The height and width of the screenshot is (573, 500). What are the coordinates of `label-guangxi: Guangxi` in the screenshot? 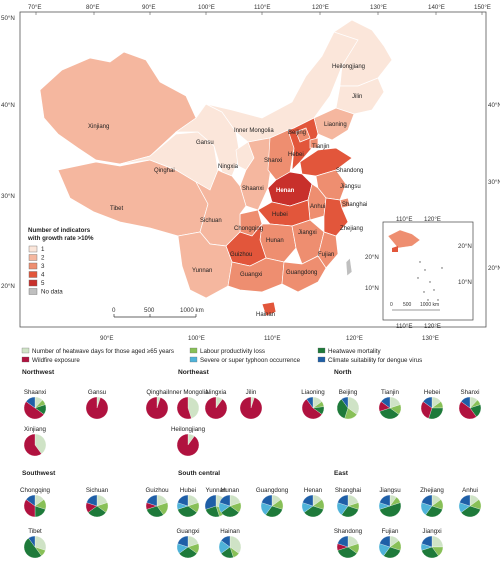 It's located at (251, 275).